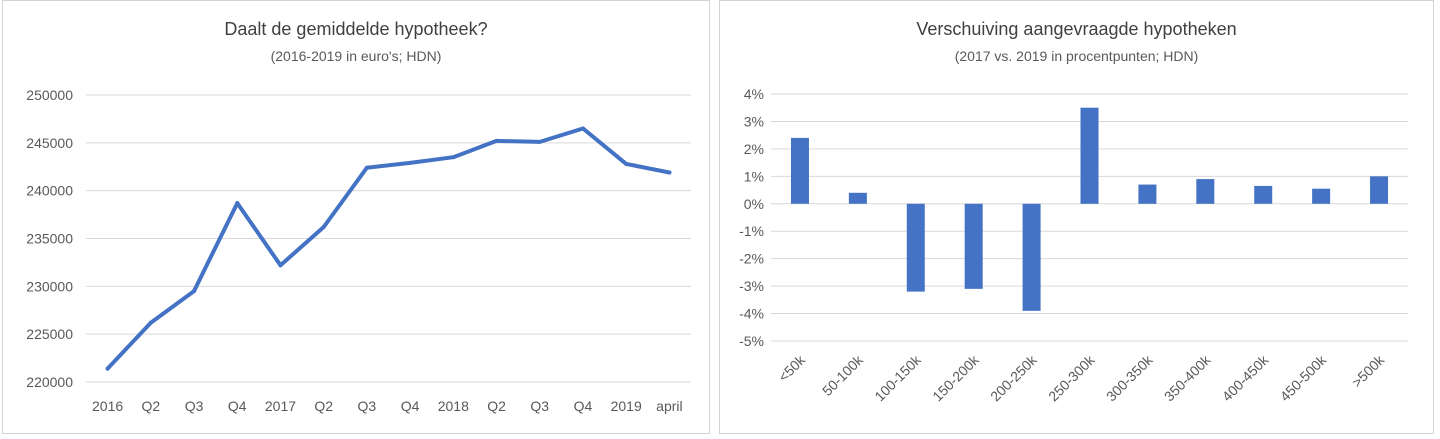 This screenshot has width=1440, height=439. Describe the element at coordinates (754, 94) in the screenshot. I see `y-tick-label: 4%` at that location.